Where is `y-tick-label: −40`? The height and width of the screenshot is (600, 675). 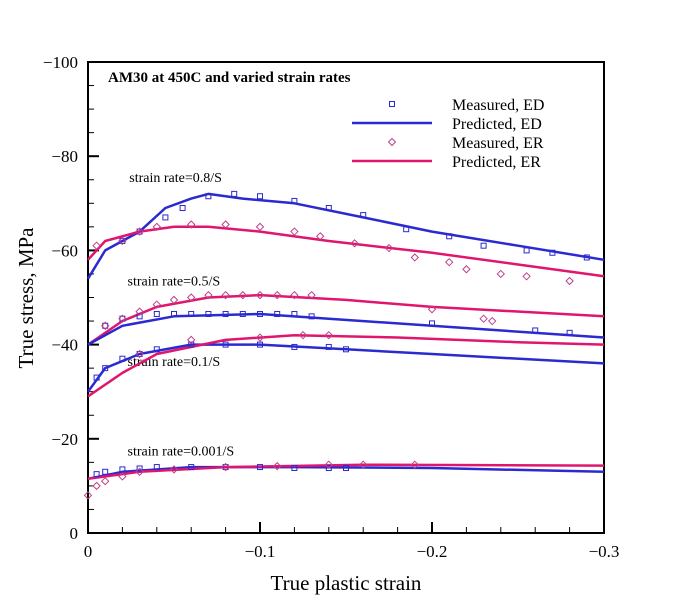 y-tick-label: −40 is located at coordinates (64, 345).